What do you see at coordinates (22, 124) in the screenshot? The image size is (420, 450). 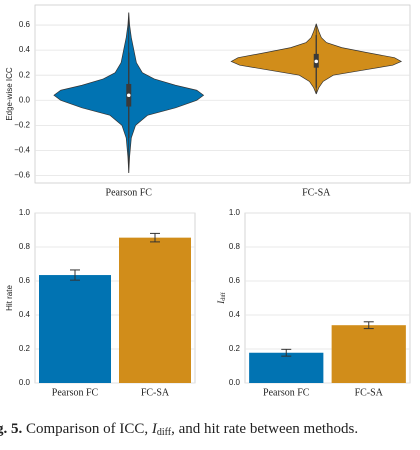 I see `y-tick-label: −0.2` at bounding box center [22, 124].